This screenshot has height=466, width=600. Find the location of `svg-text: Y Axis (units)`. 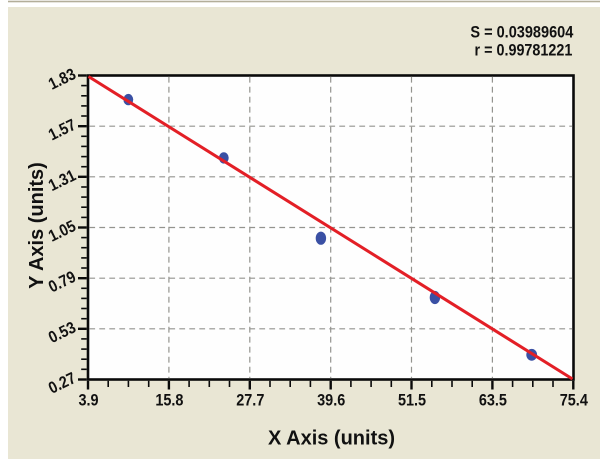

svg-text: Y Axis (units) is located at coordinates (37, 225).